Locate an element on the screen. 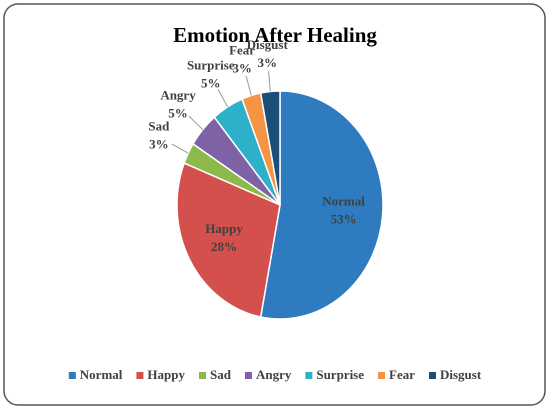  legend-label: Surprise is located at coordinates (340, 374).